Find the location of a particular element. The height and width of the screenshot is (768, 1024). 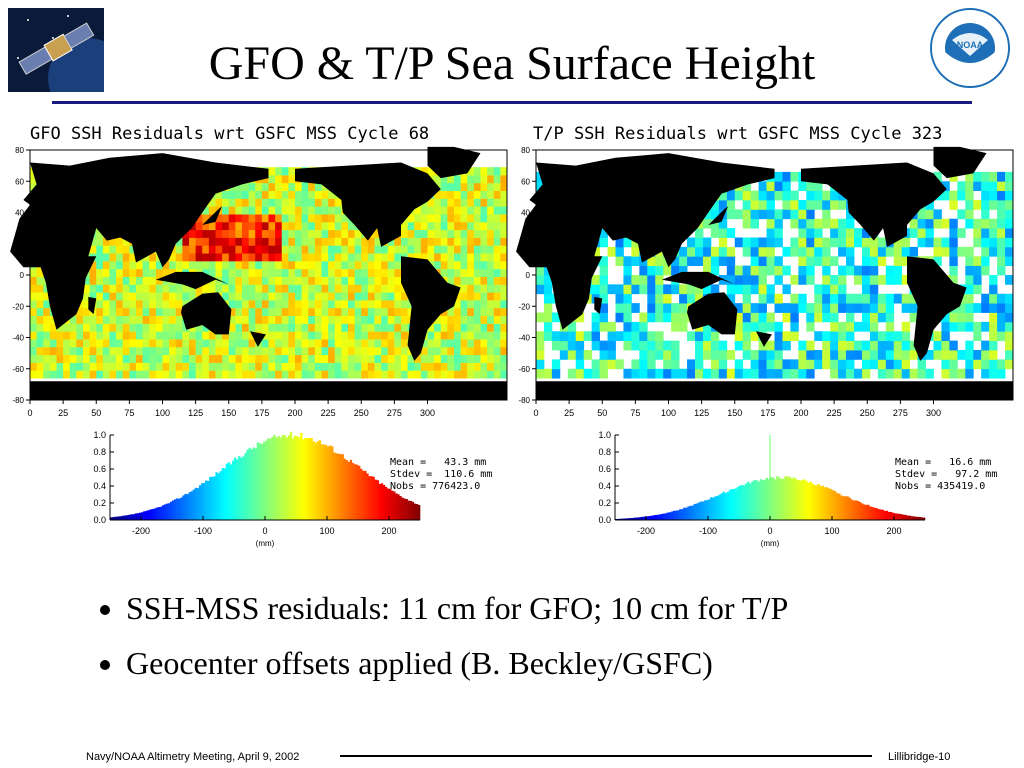

y-tick-label: 40 is located at coordinates (525, 213).